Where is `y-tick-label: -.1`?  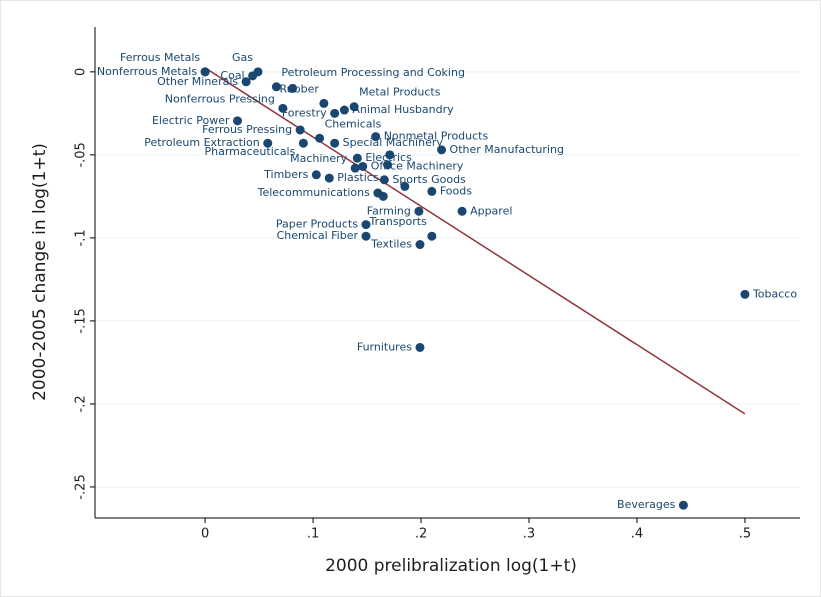
y-tick-label: -.1 is located at coordinates (81, 237).